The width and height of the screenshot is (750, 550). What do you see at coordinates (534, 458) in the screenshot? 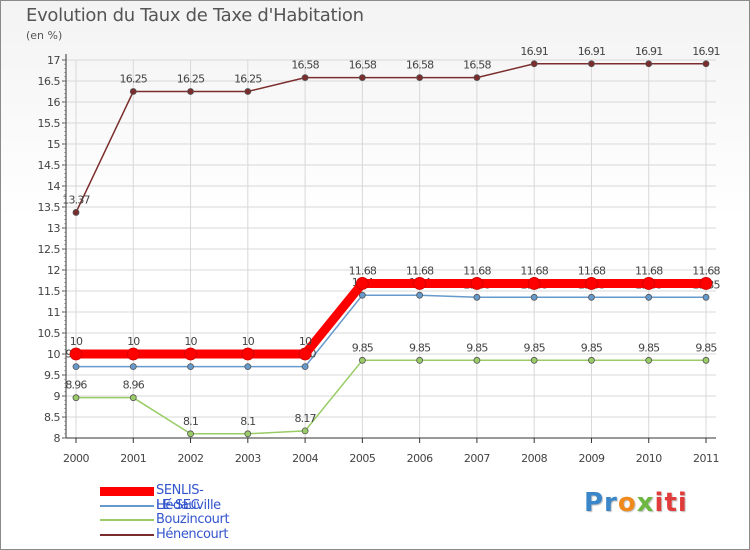
I see `x-tick-label: 2008` at bounding box center [534, 458].